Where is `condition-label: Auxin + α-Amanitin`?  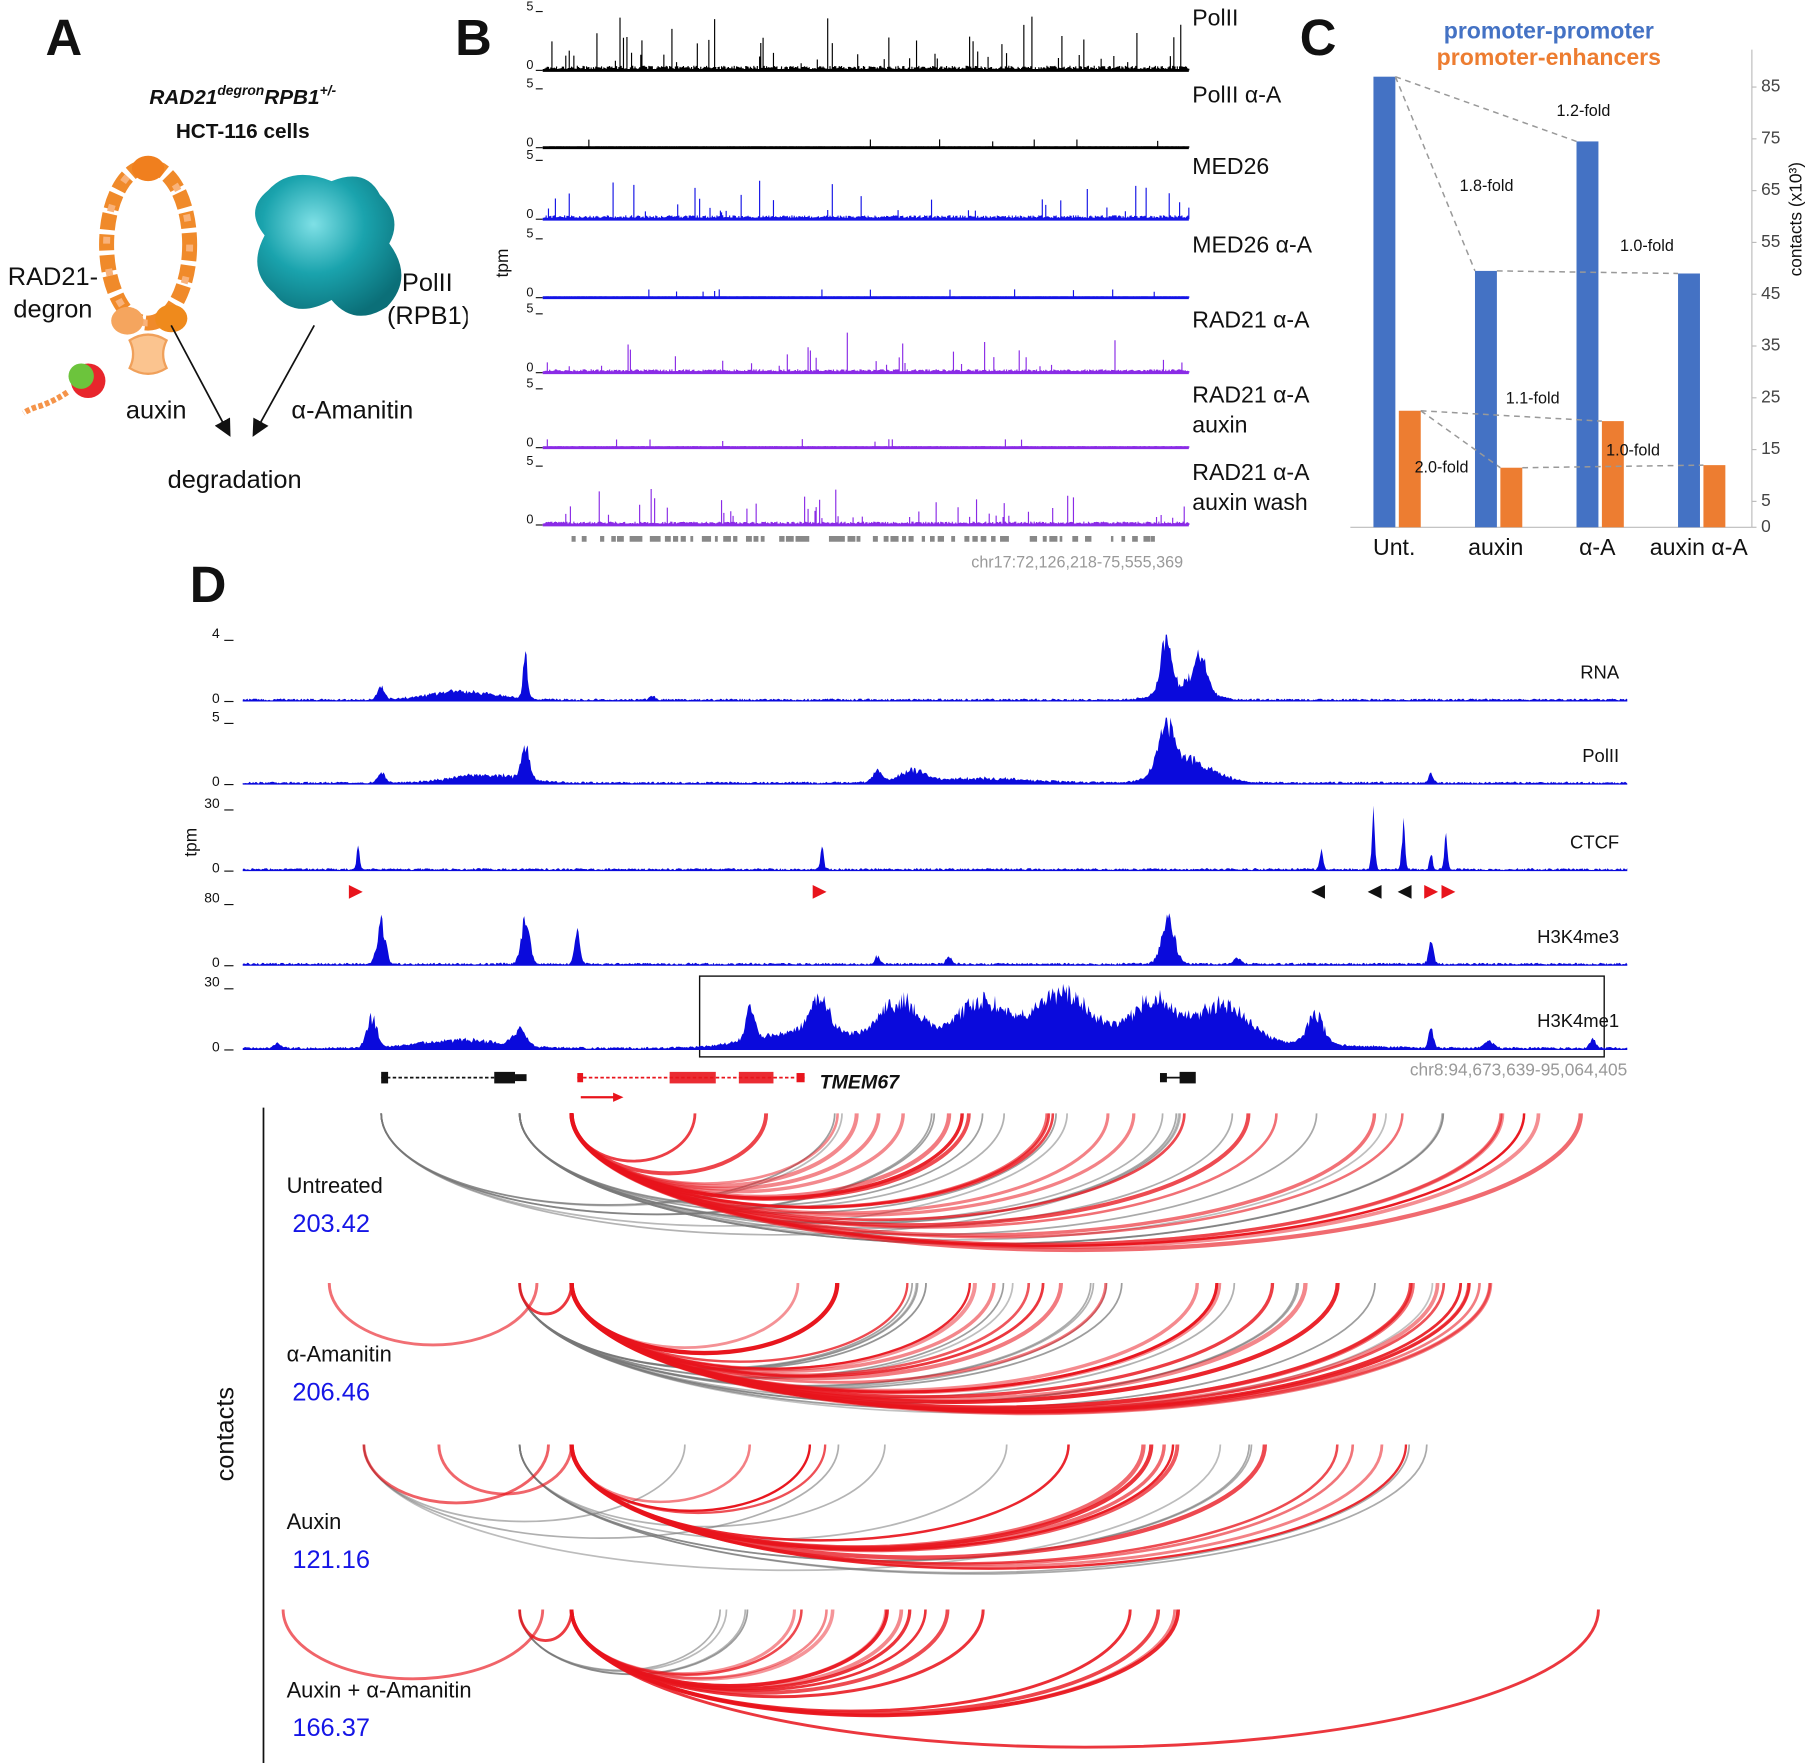
condition-label: Auxin + α-Amanitin is located at coordinates (379, 1689).